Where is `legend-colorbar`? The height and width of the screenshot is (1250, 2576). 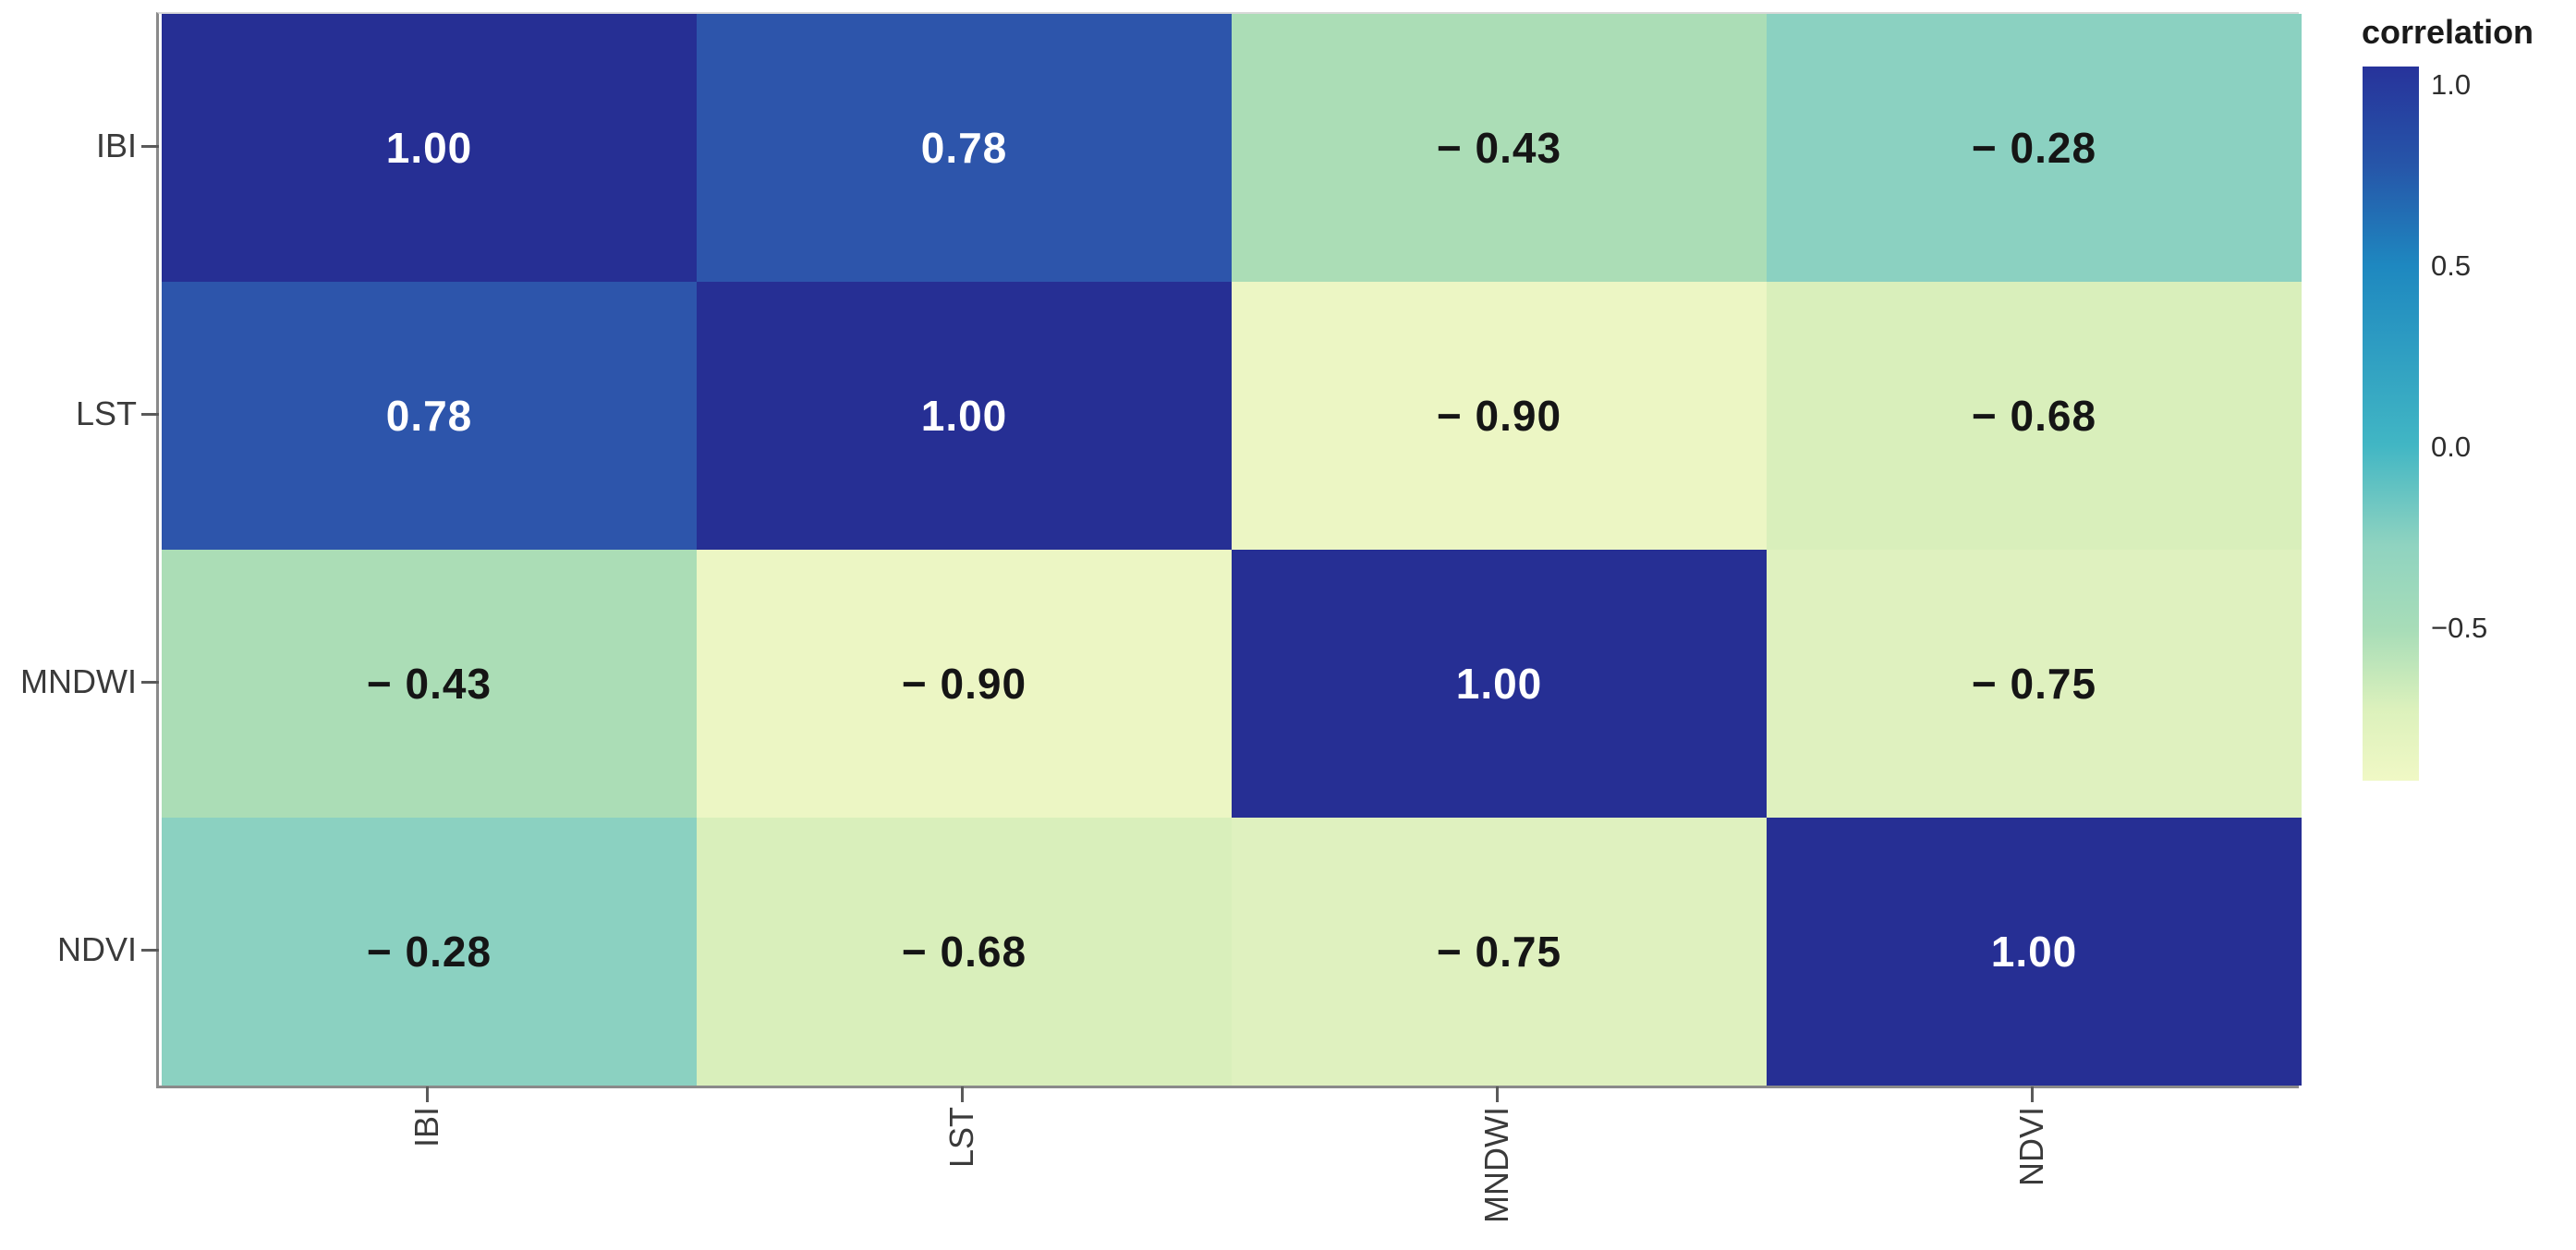 legend-colorbar is located at coordinates (2391, 424).